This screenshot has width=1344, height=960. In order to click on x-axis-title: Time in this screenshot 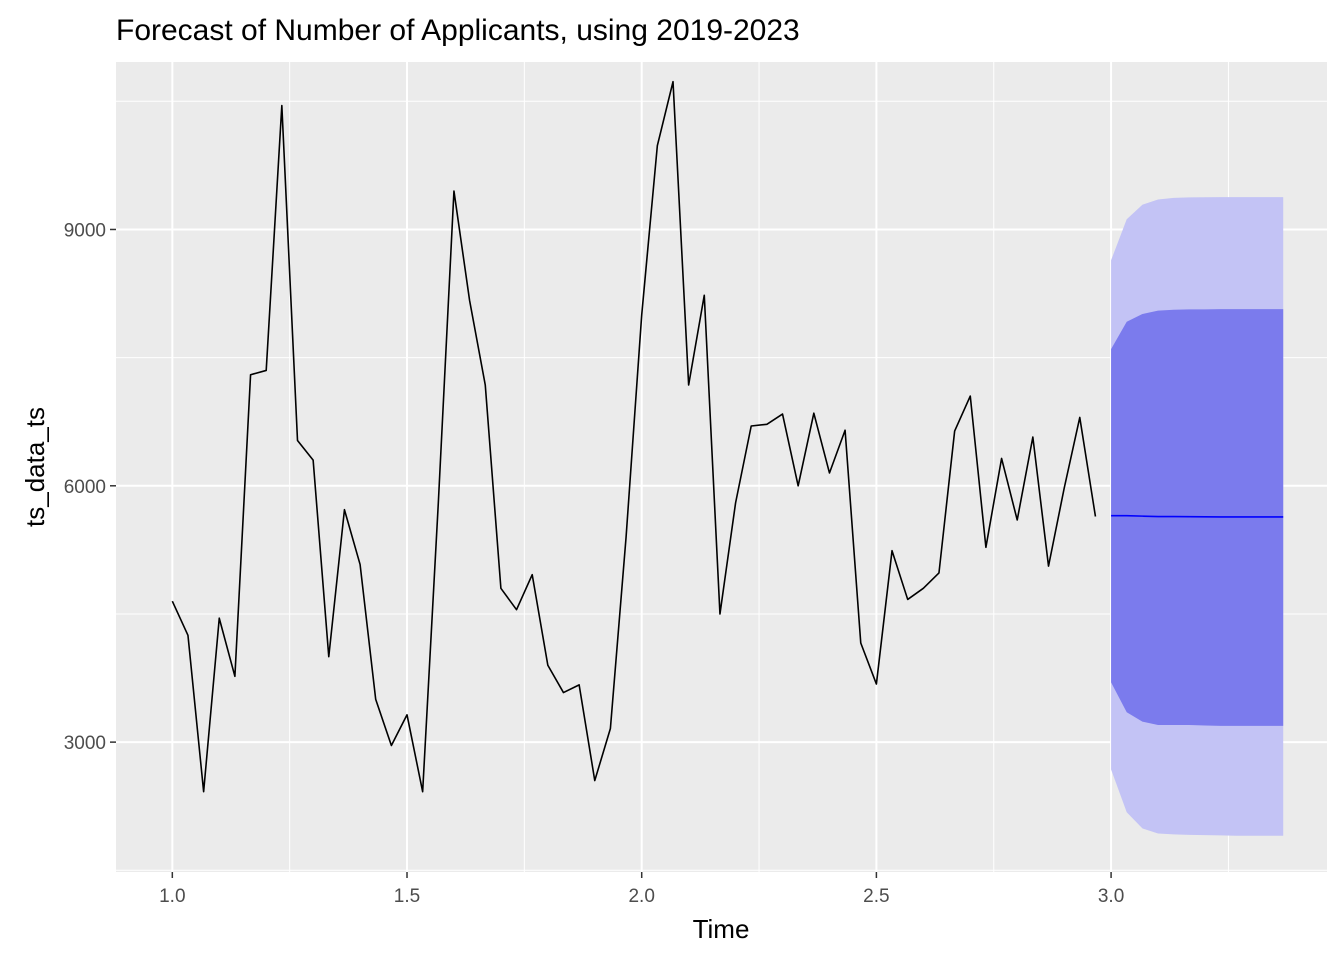, I will do `click(721, 929)`.